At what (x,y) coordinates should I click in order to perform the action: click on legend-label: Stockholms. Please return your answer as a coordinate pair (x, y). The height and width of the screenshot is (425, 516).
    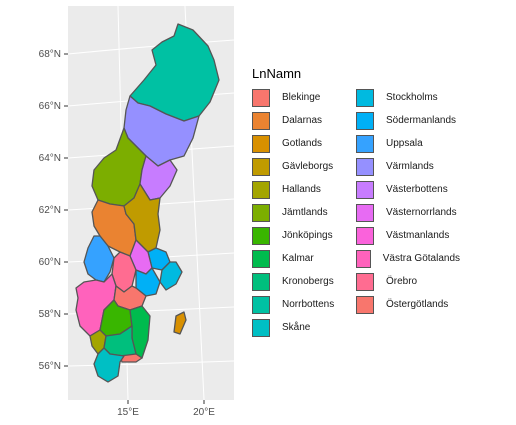
    Looking at the image, I should click on (412, 97).